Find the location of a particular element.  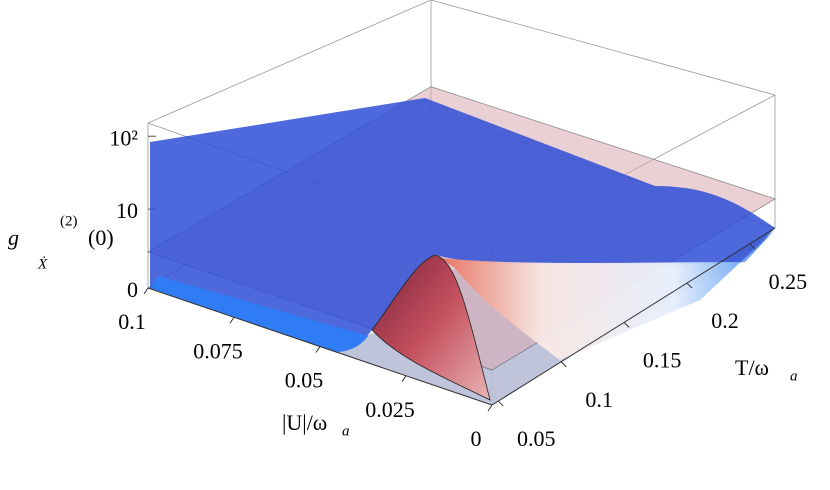

z-label-tail: (0) is located at coordinates (101, 237).